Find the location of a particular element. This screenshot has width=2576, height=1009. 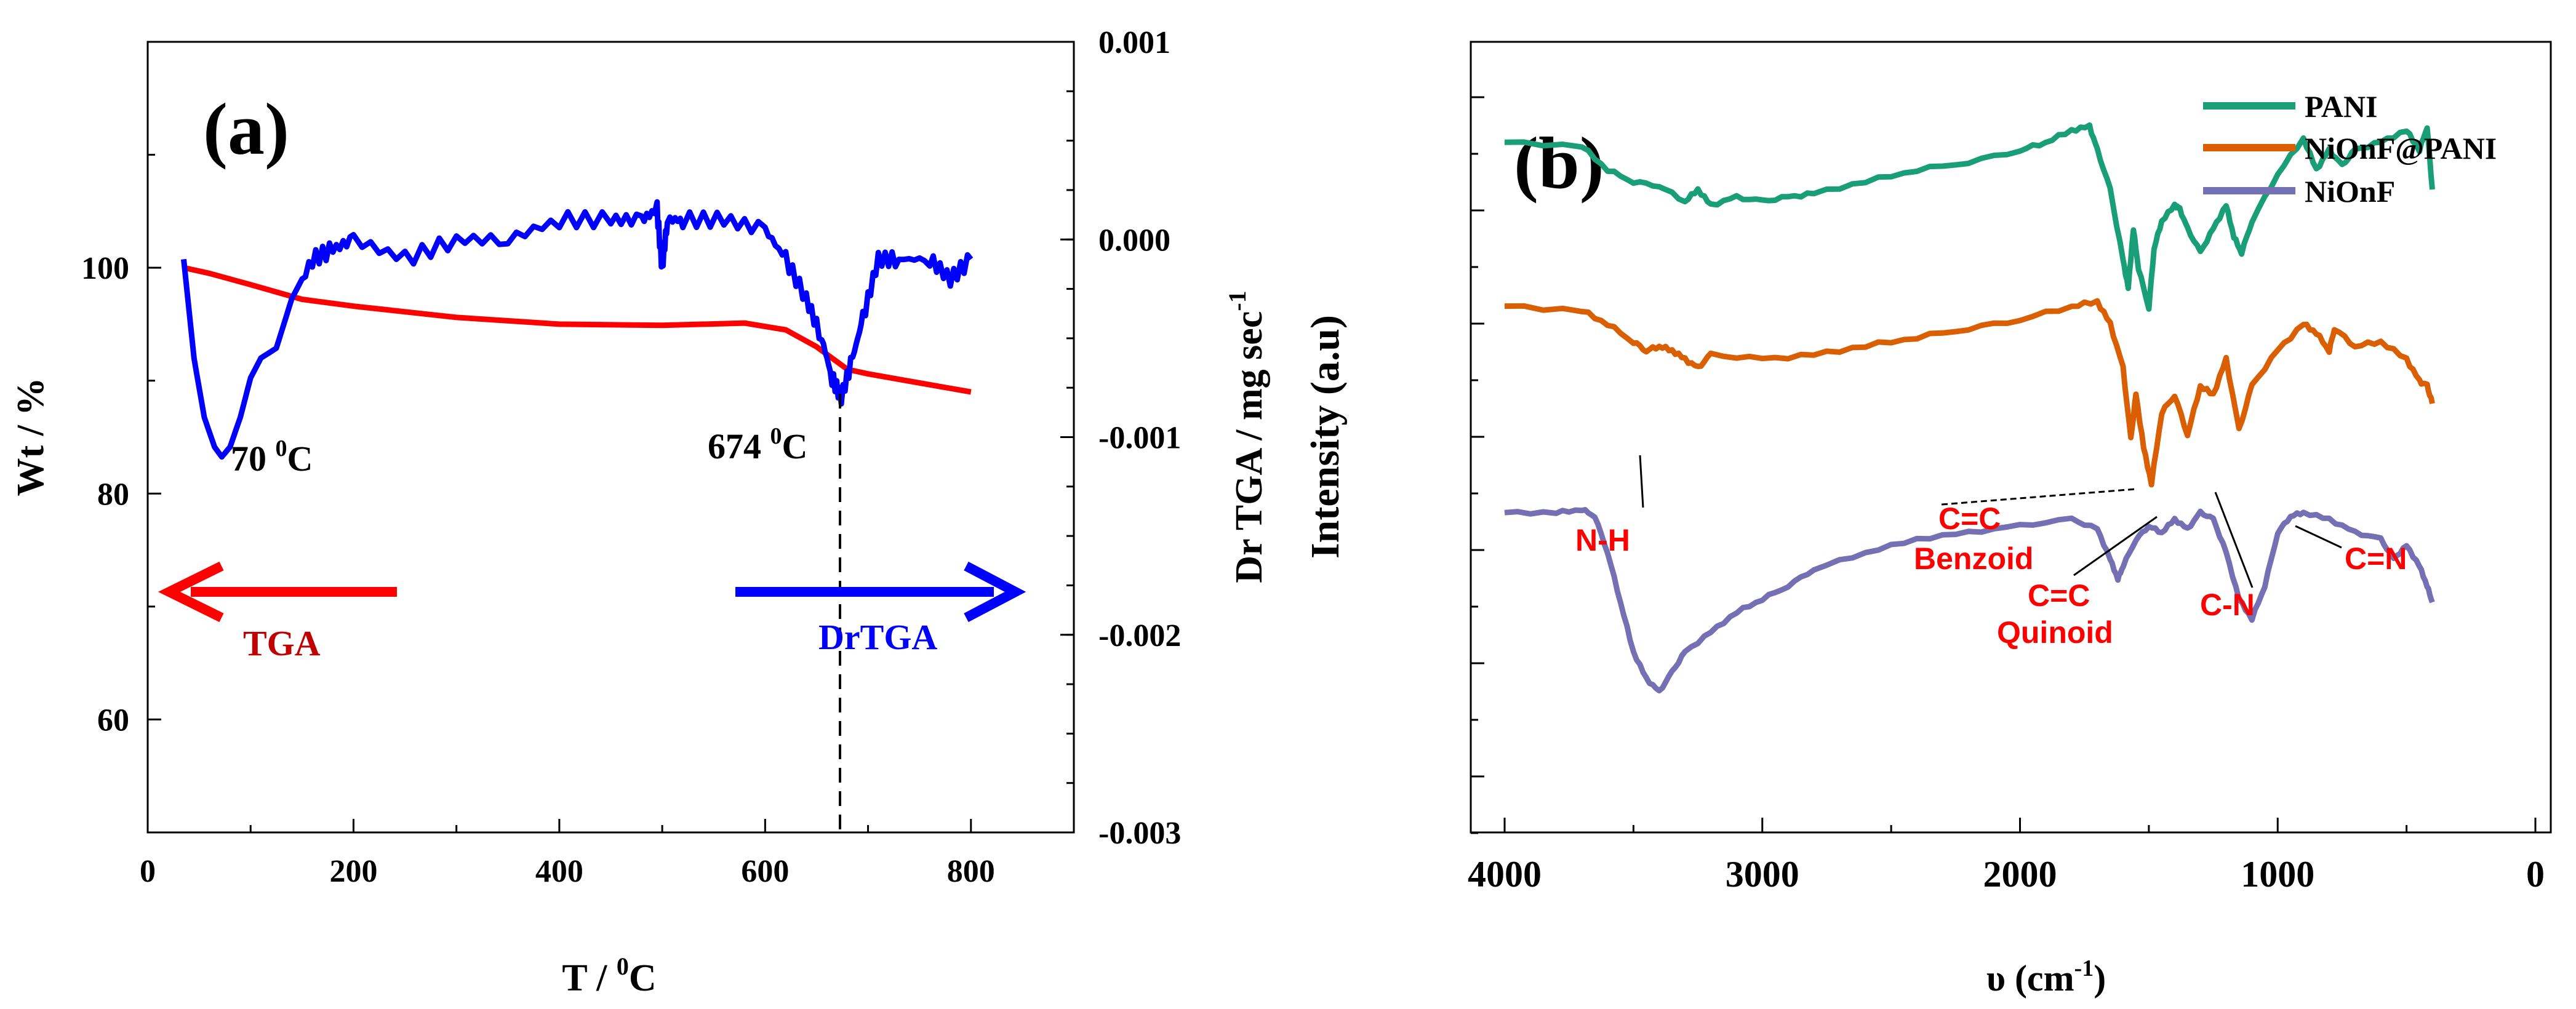

b-x-tick-label: 0 is located at coordinates (2535, 874).